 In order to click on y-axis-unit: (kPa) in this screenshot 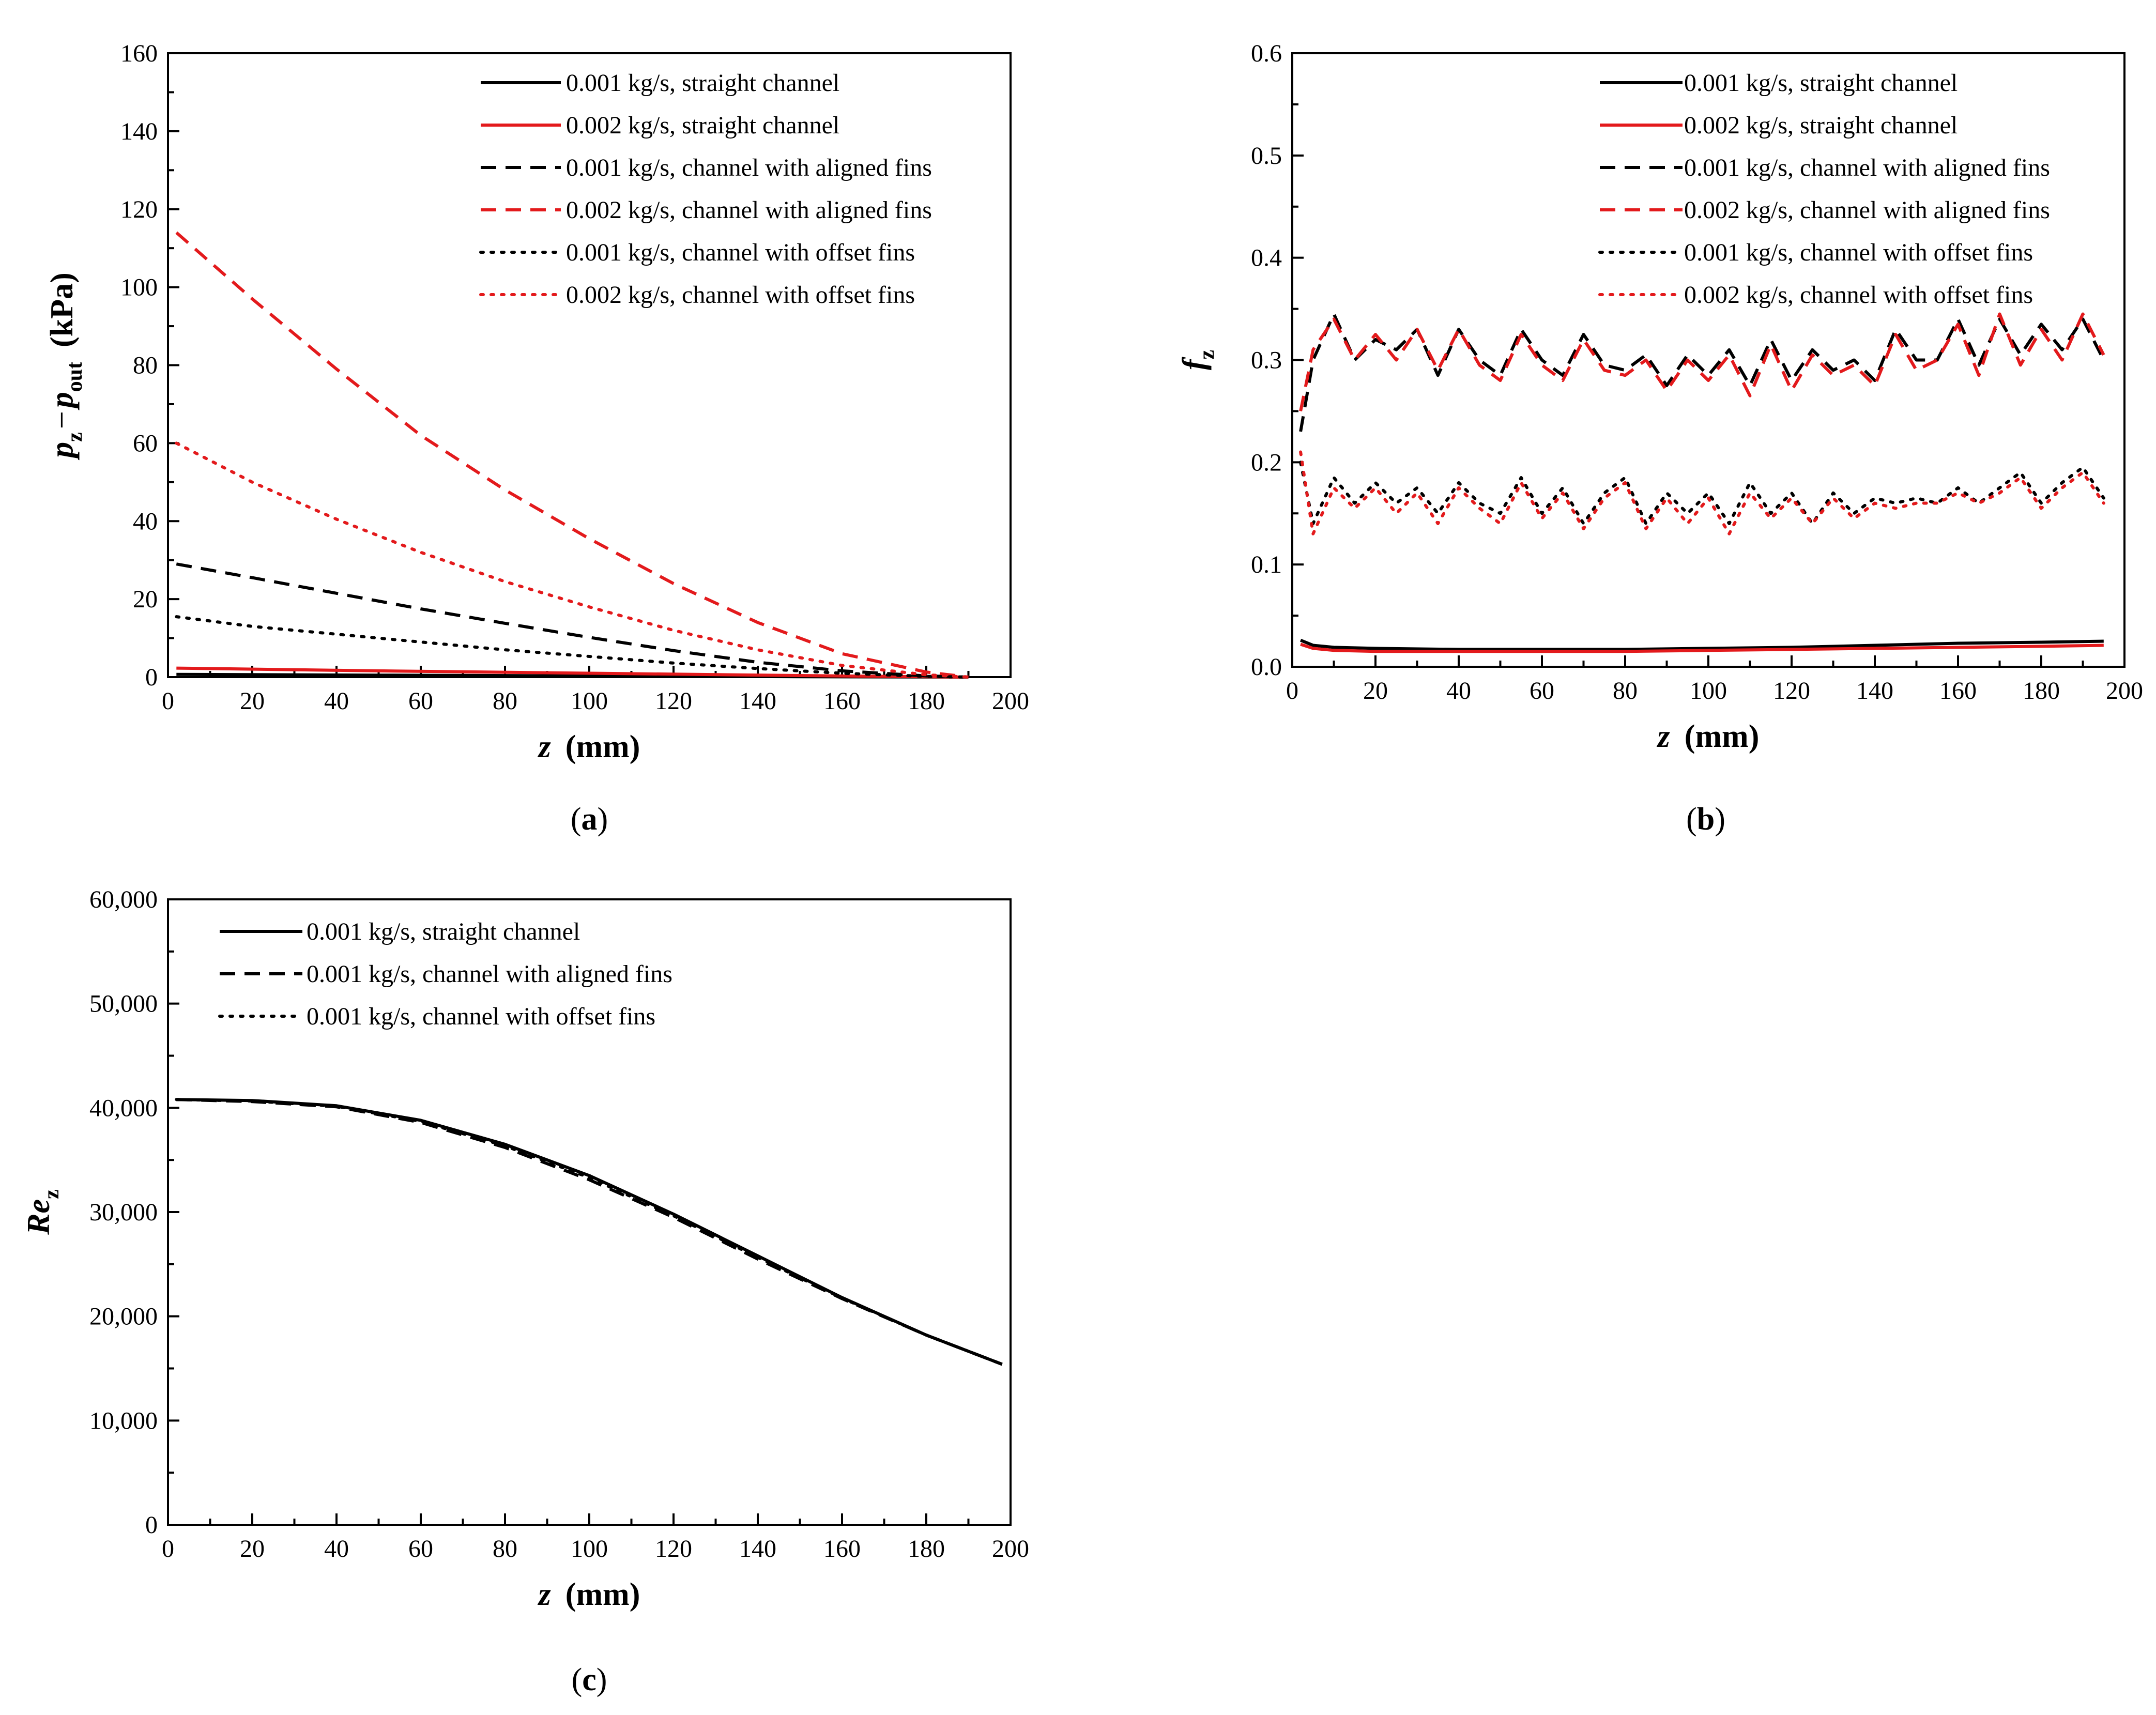, I will do `click(62, 309)`.